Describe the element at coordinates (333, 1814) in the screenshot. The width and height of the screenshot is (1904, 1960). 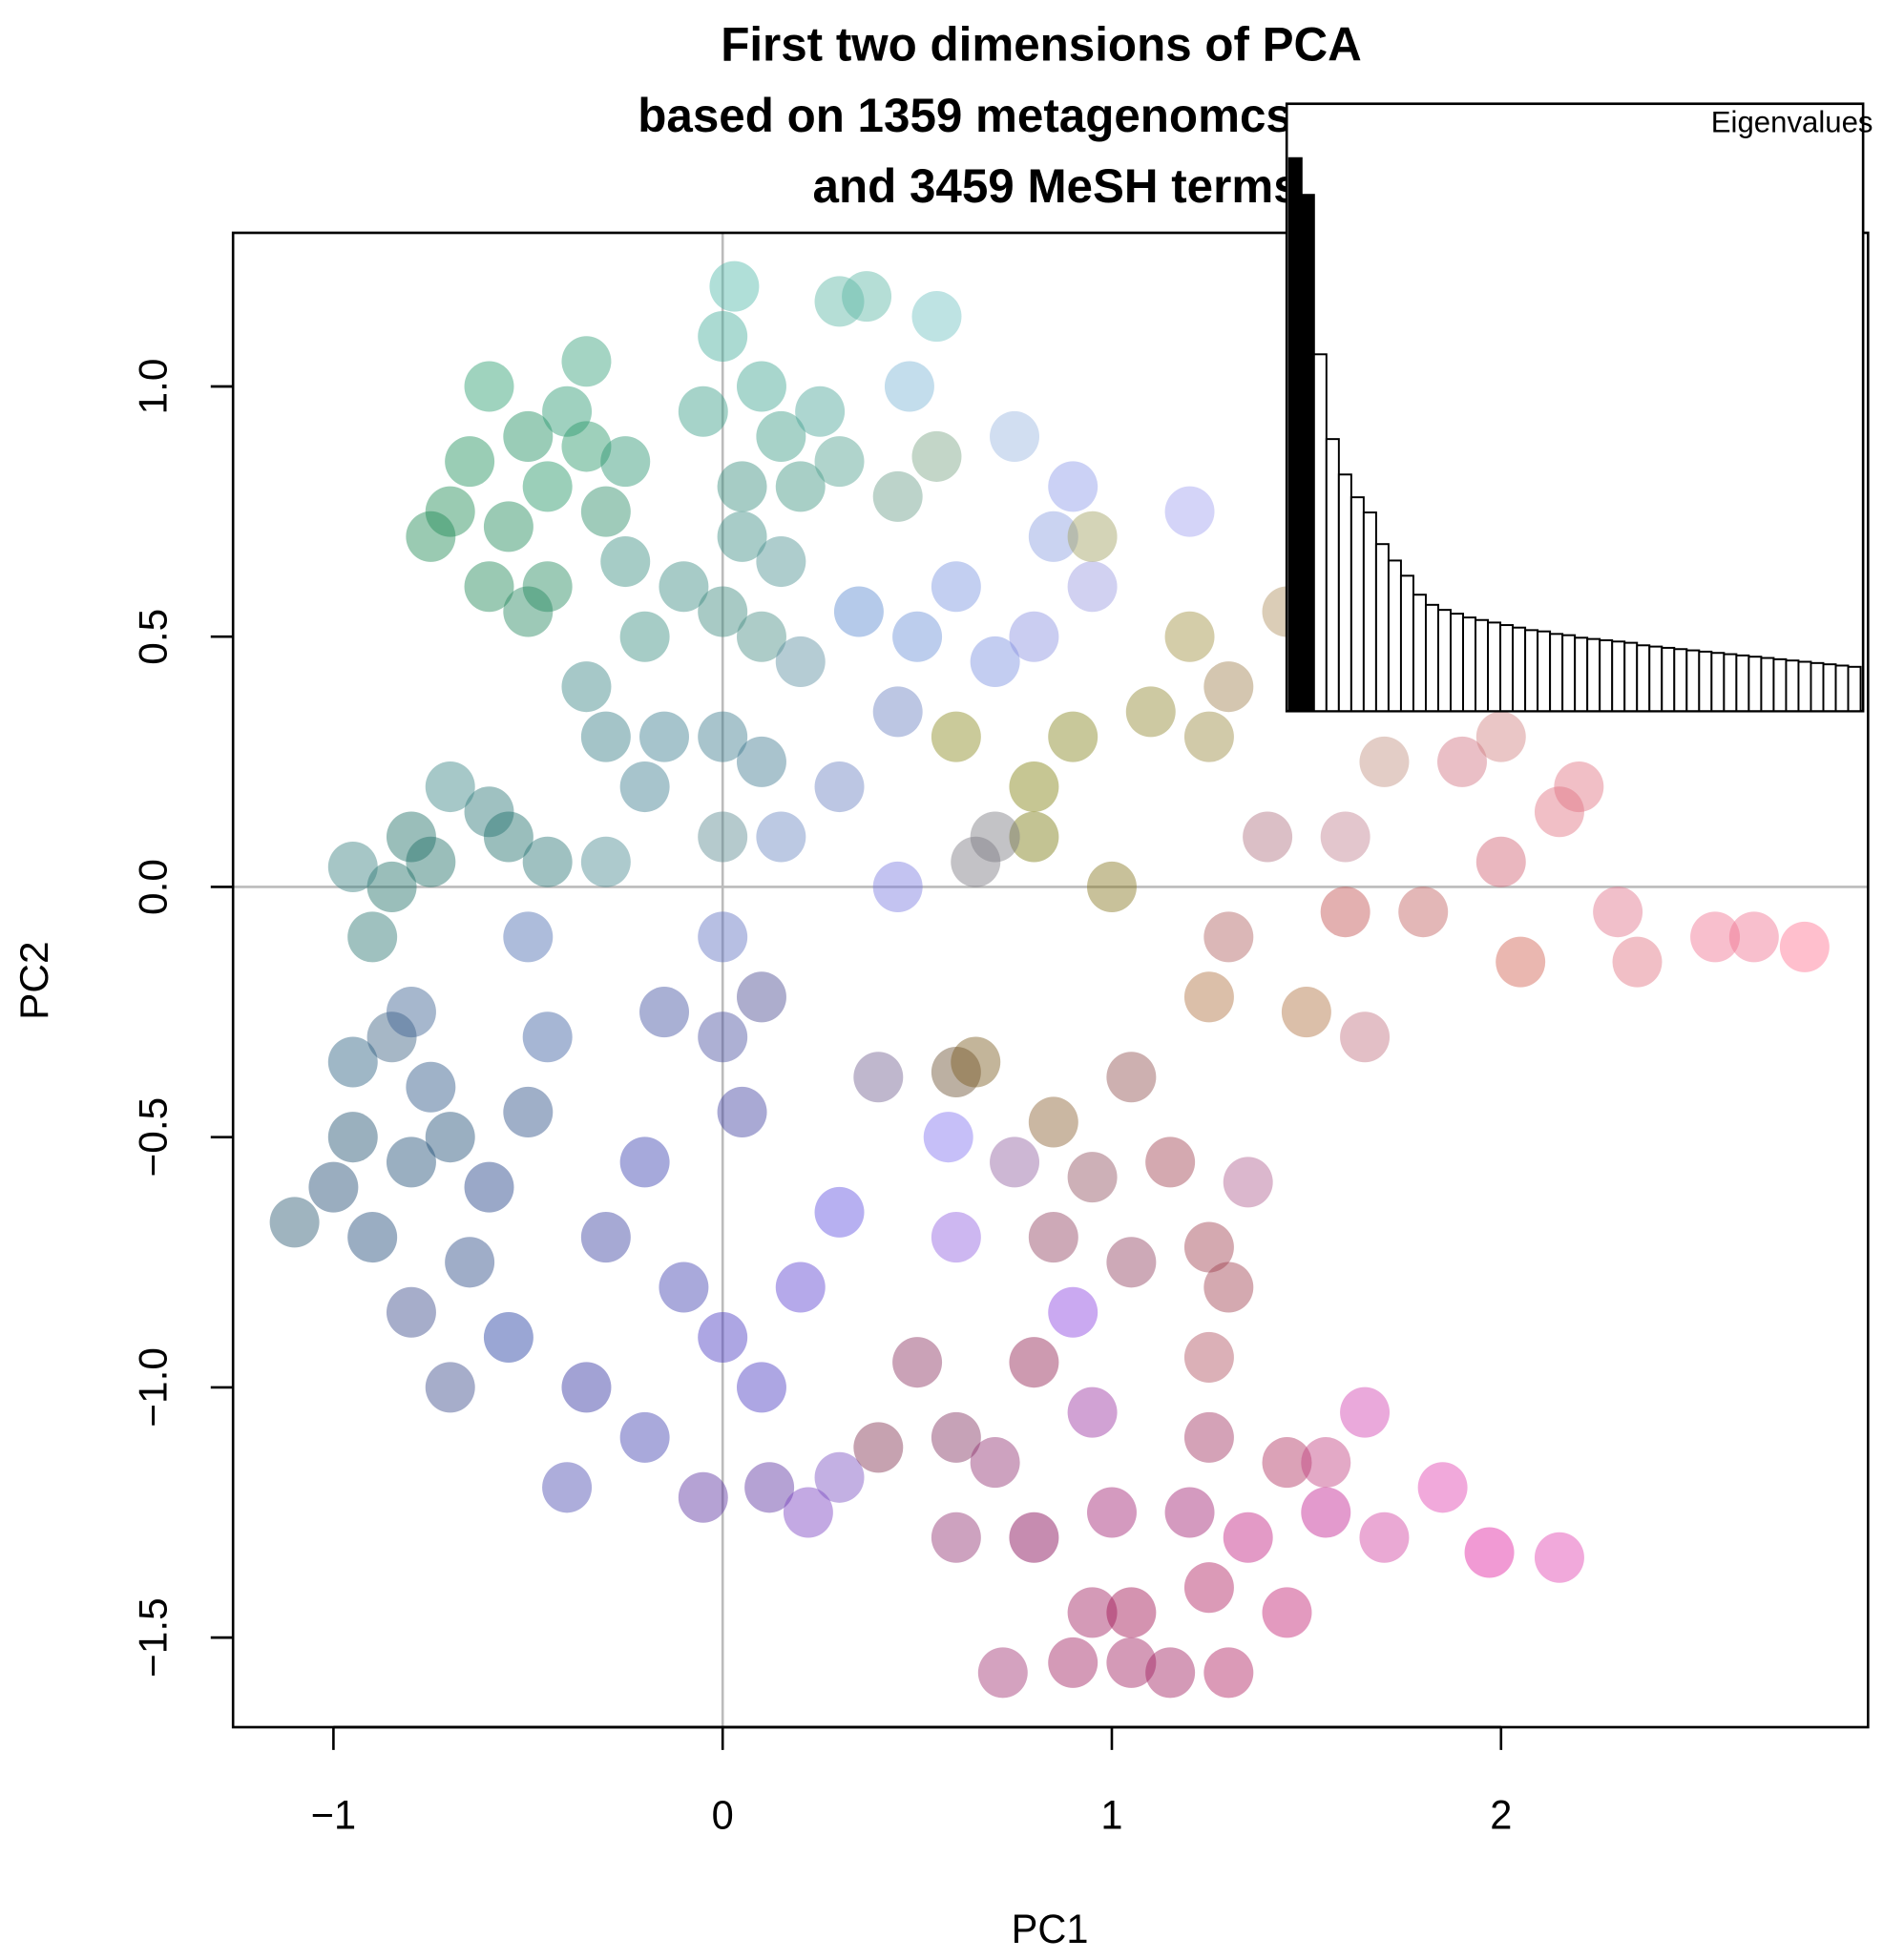
I see `x-tick-label: −1` at that location.